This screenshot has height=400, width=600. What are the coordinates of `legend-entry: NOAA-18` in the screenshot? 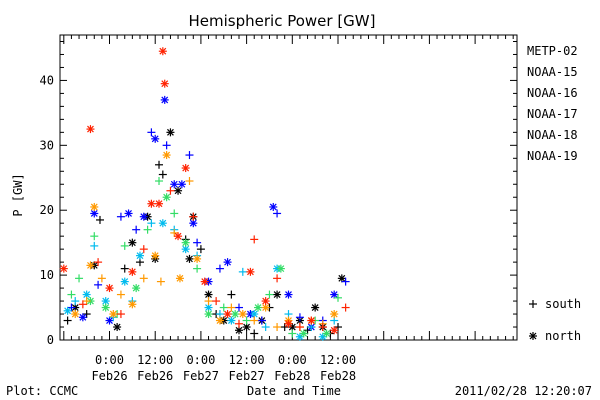 It's located at (552, 135).